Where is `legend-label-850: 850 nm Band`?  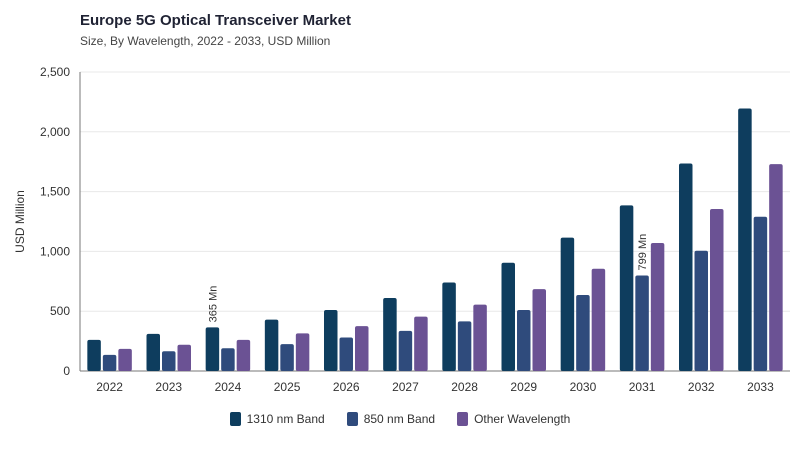
legend-label-850: 850 nm Band is located at coordinates (399, 419).